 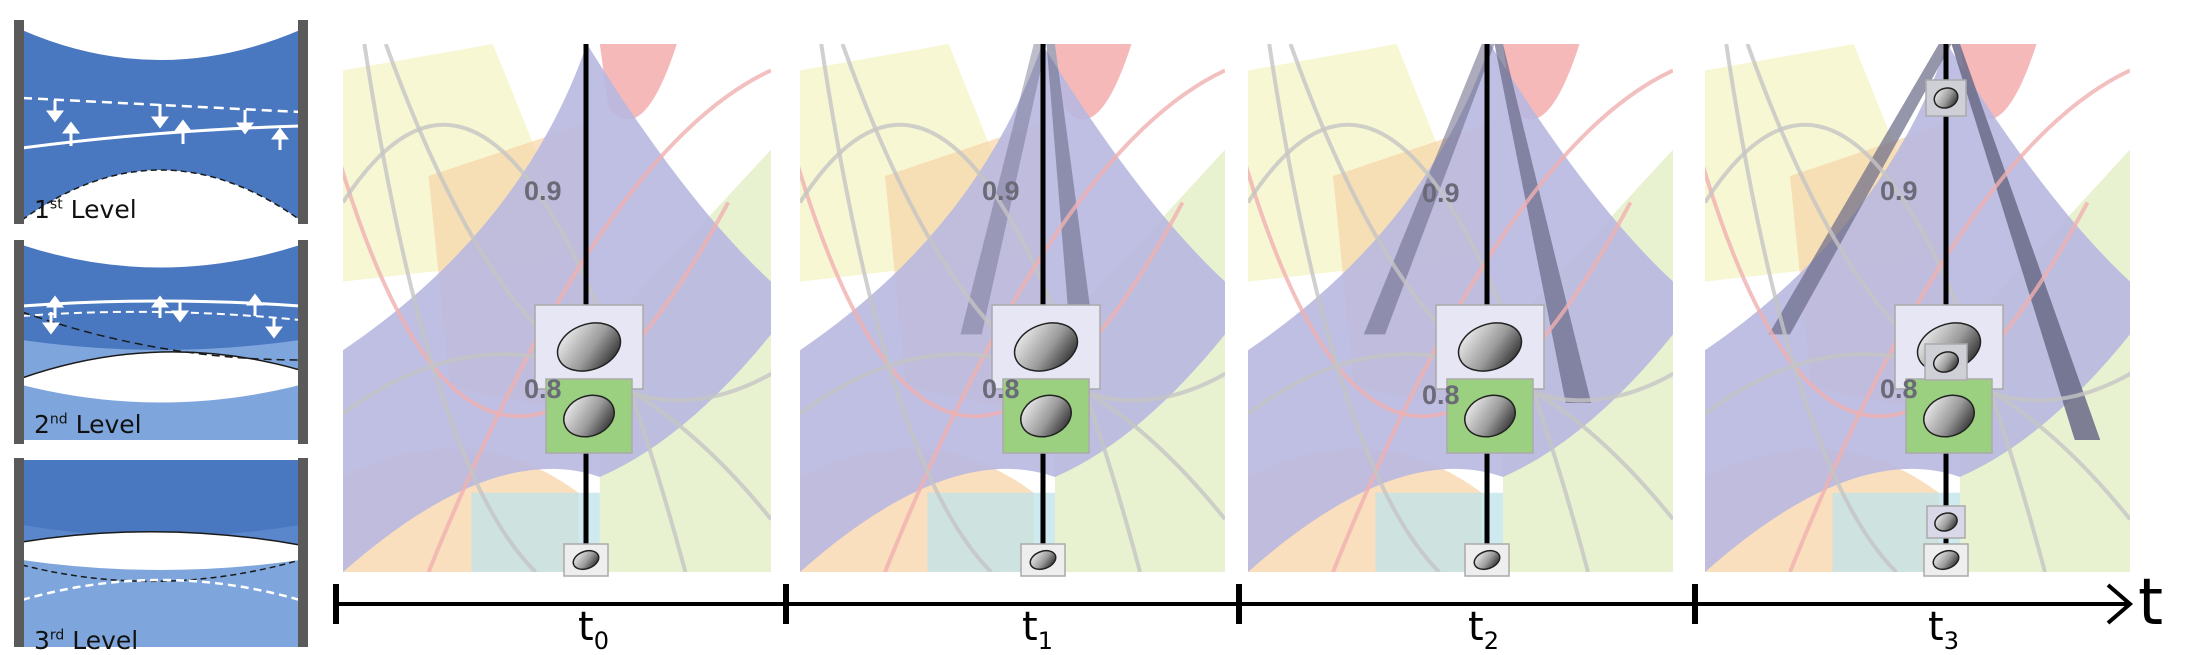 I want to click on panel-0-value-top: 0.9, so click(x=543, y=191).